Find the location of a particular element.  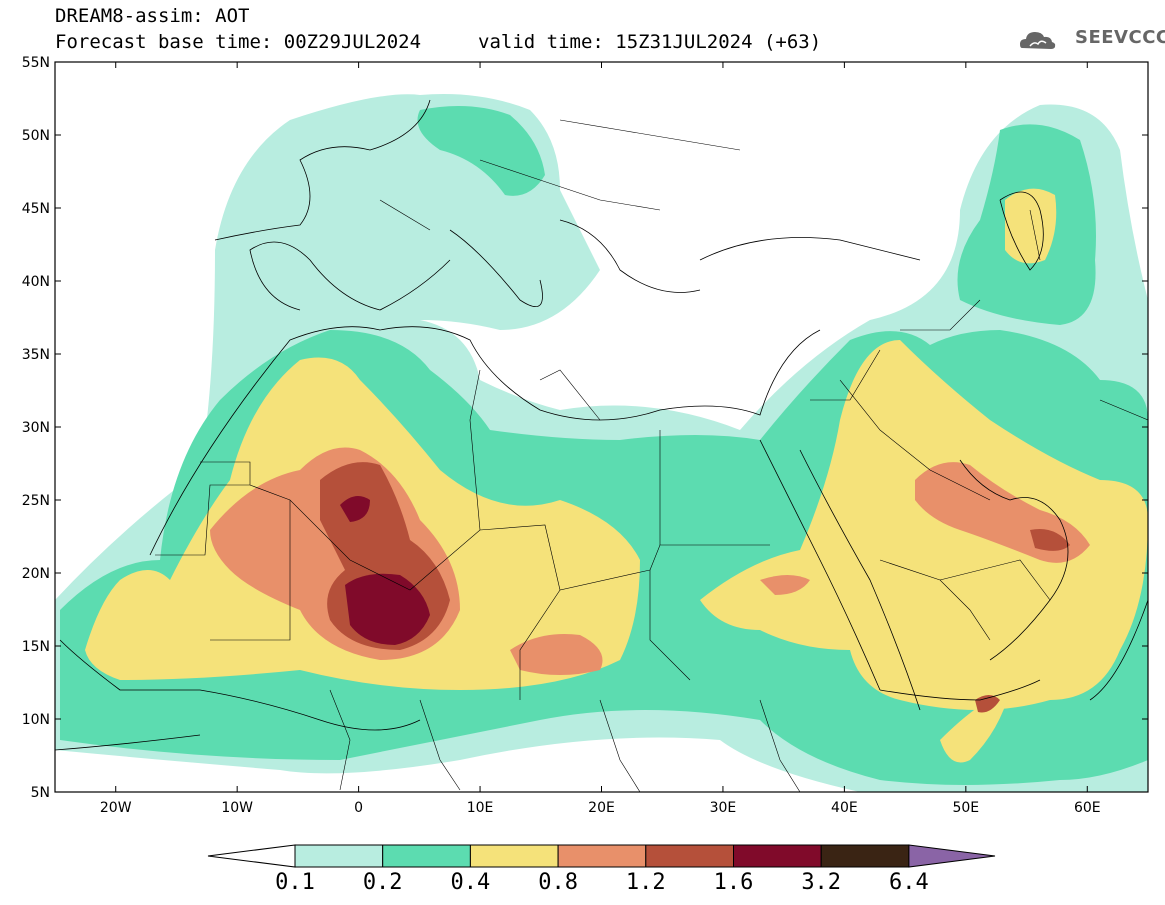

lon-tick-label: 10E is located at coordinates (480, 808).